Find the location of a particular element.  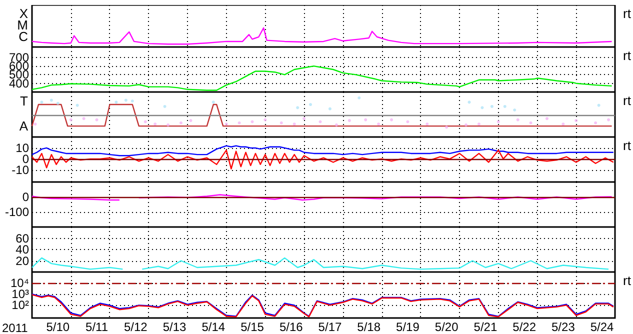

text: T is located at coordinates (24, 101).